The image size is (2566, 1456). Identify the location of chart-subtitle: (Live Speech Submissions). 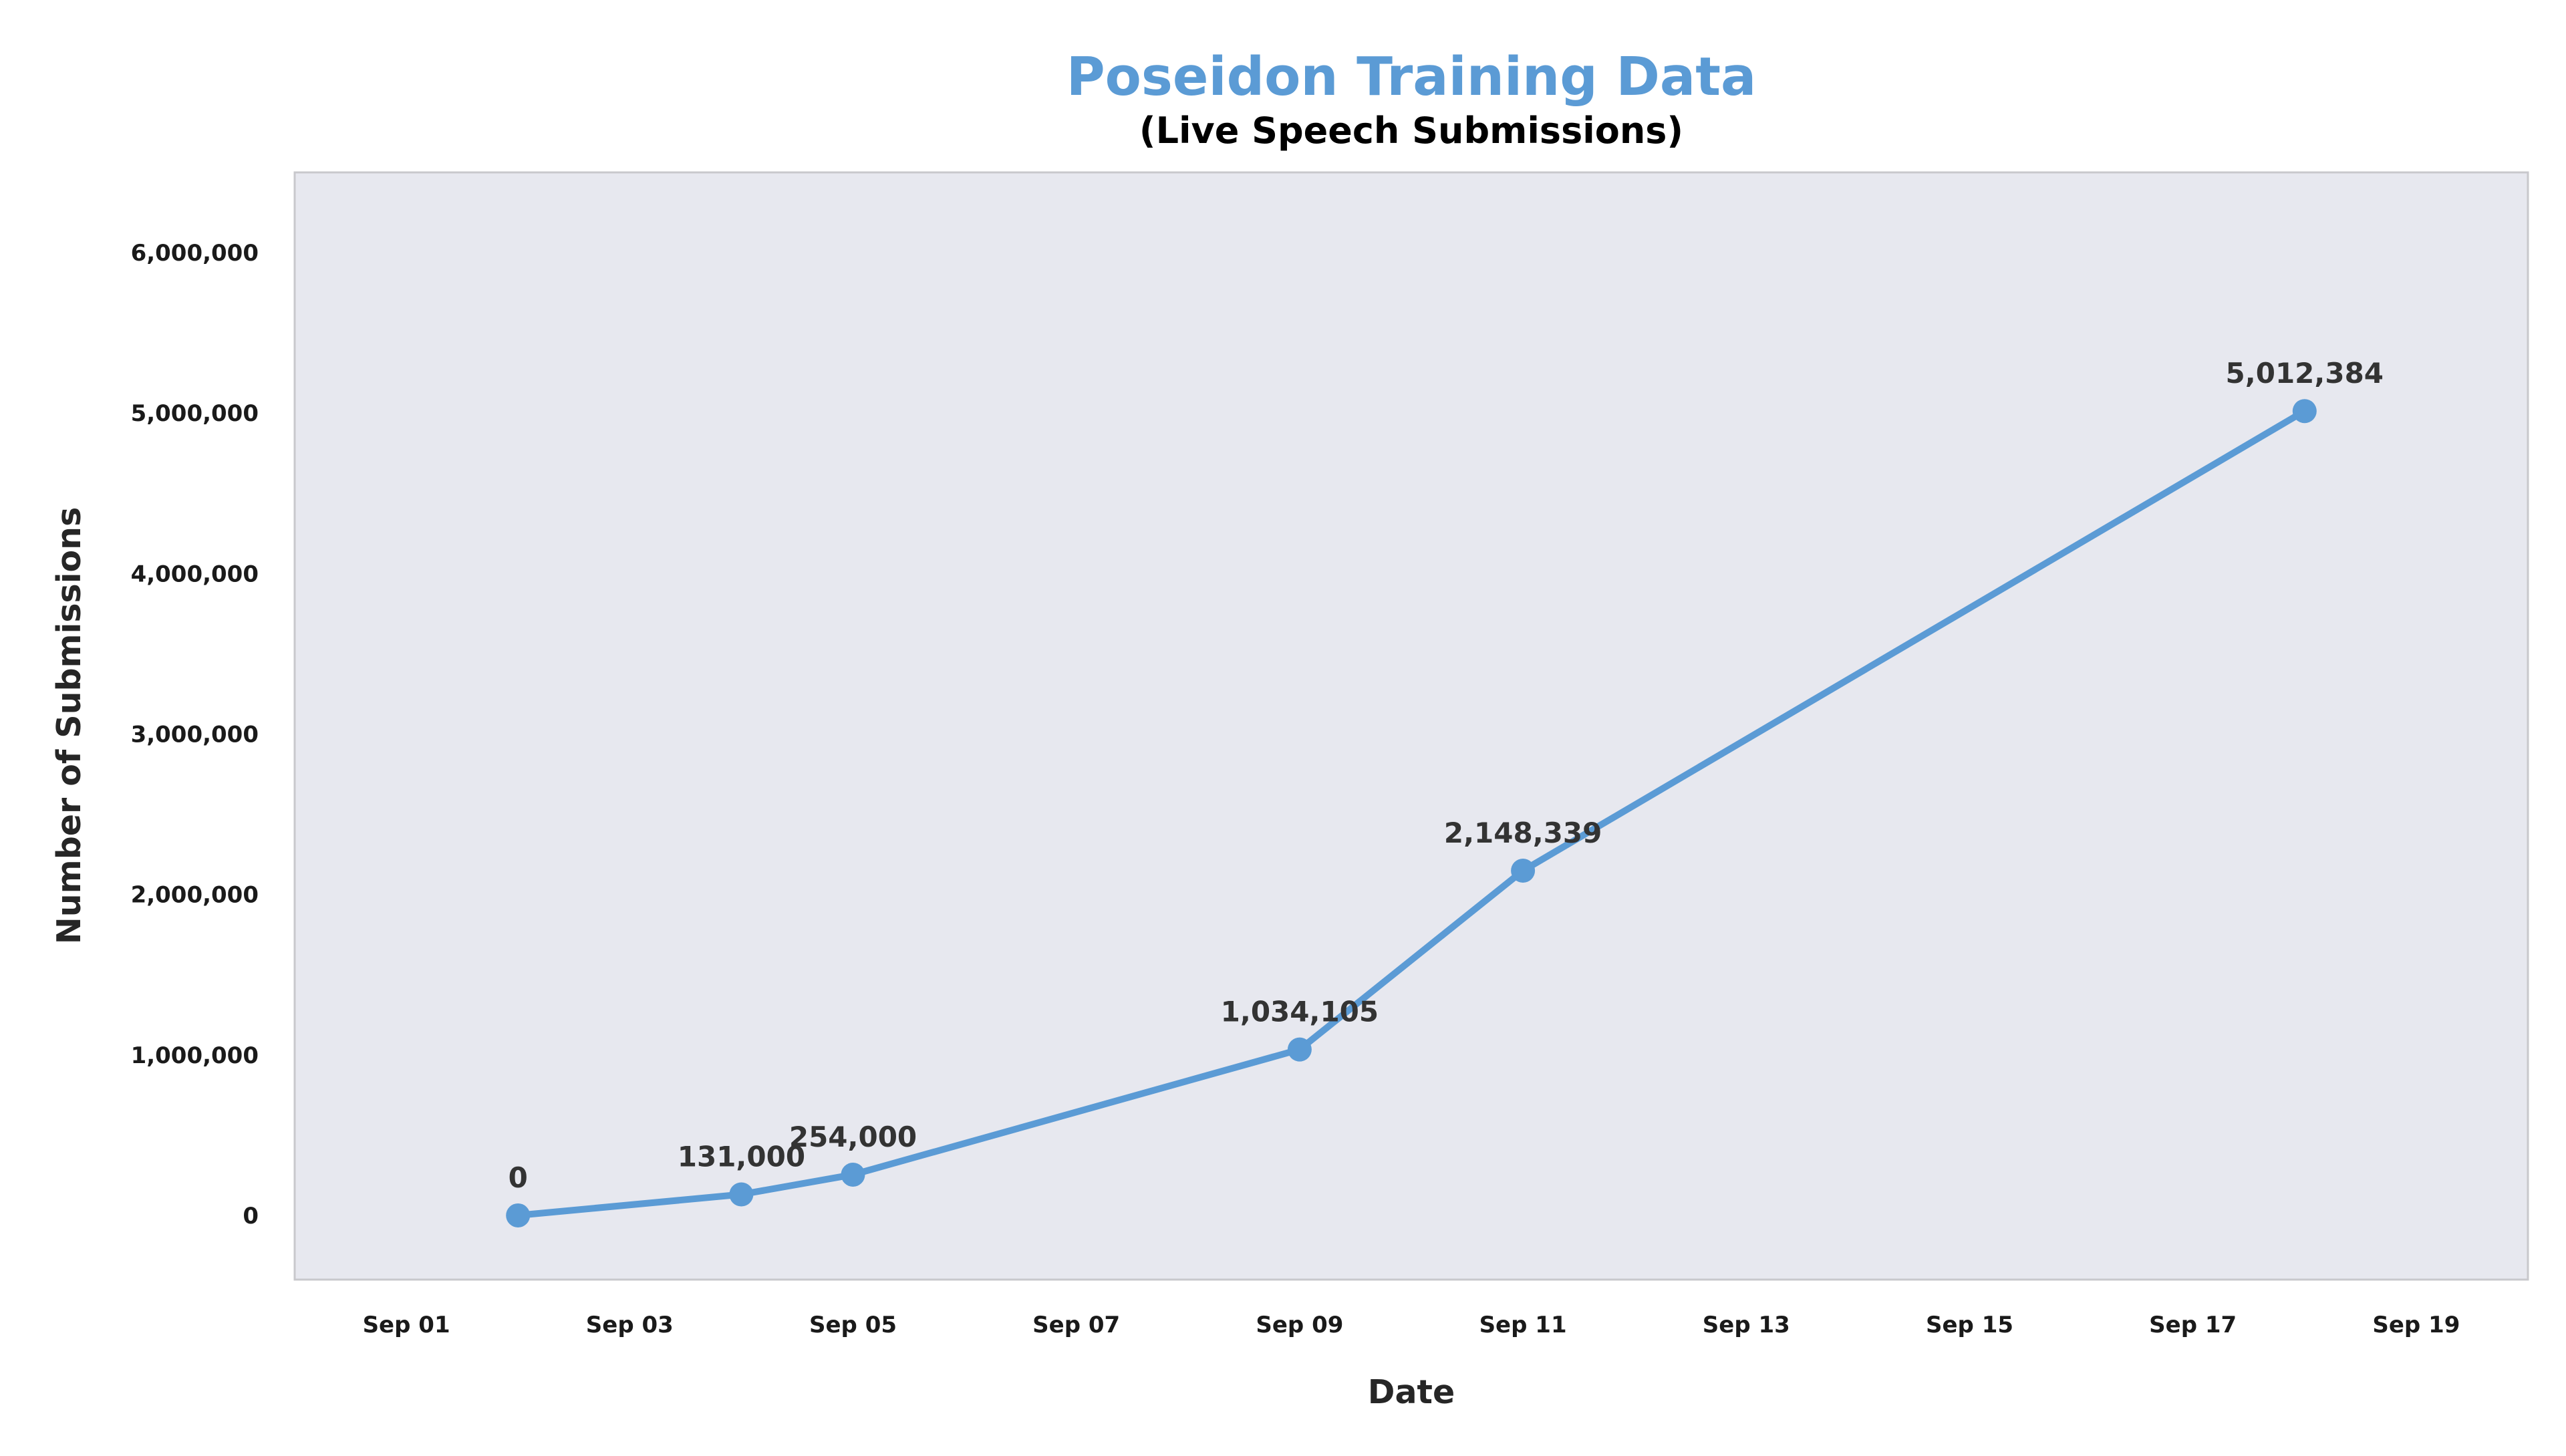
(1411, 131).